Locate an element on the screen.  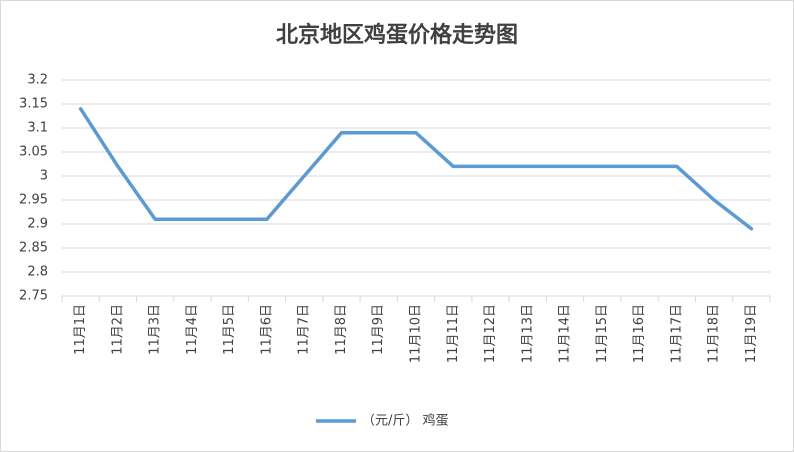
x-tick-label: 11月12日 is located at coordinates (490, 333).